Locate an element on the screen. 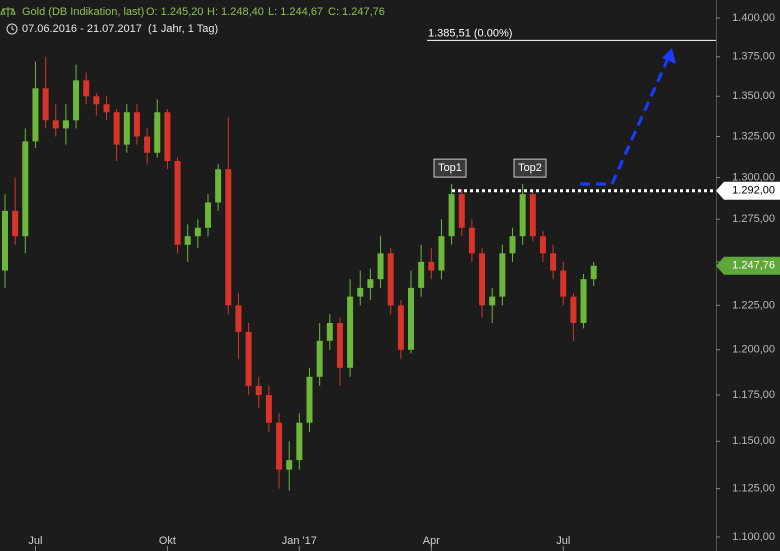  y-tick-label: 1.150,00 is located at coordinates (753, 441).